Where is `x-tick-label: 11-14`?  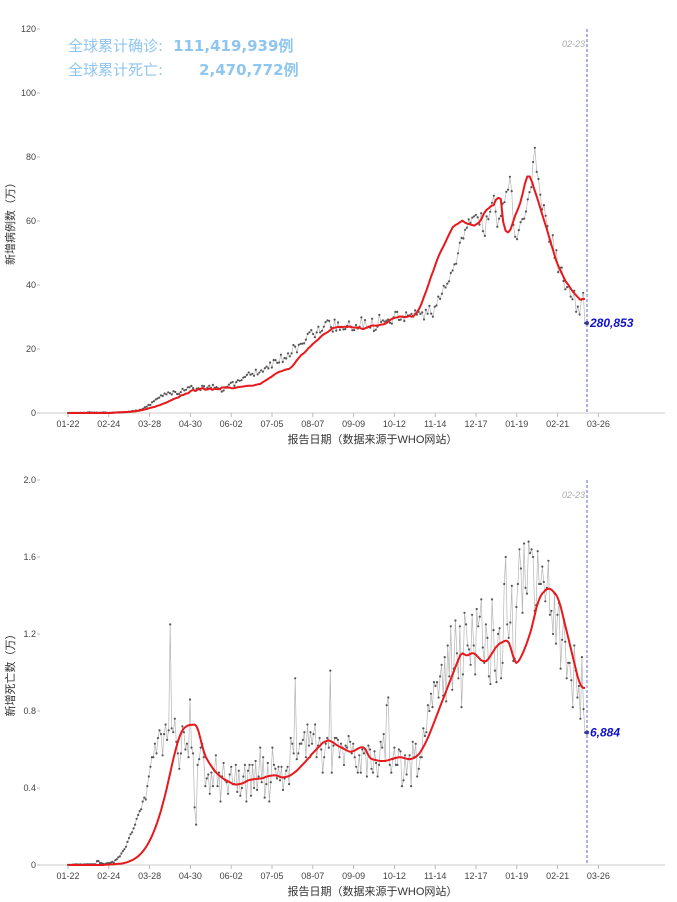 x-tick-label: 11-14 is located at coordinates (435, 424).